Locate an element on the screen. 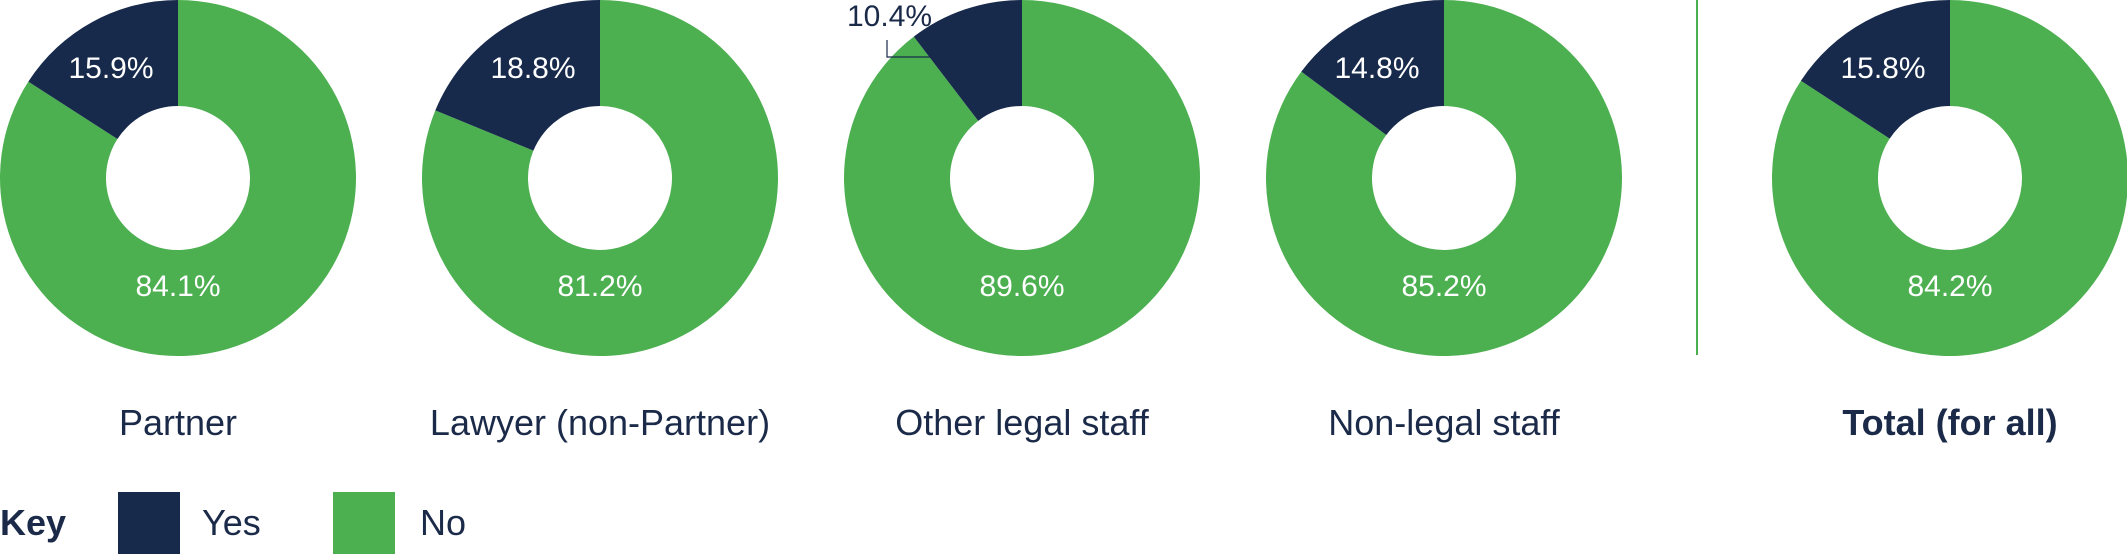 The height and width of the screenshot is (556, 2127). data-label-yes: 14.8% is located at coordinates (1376, 68).